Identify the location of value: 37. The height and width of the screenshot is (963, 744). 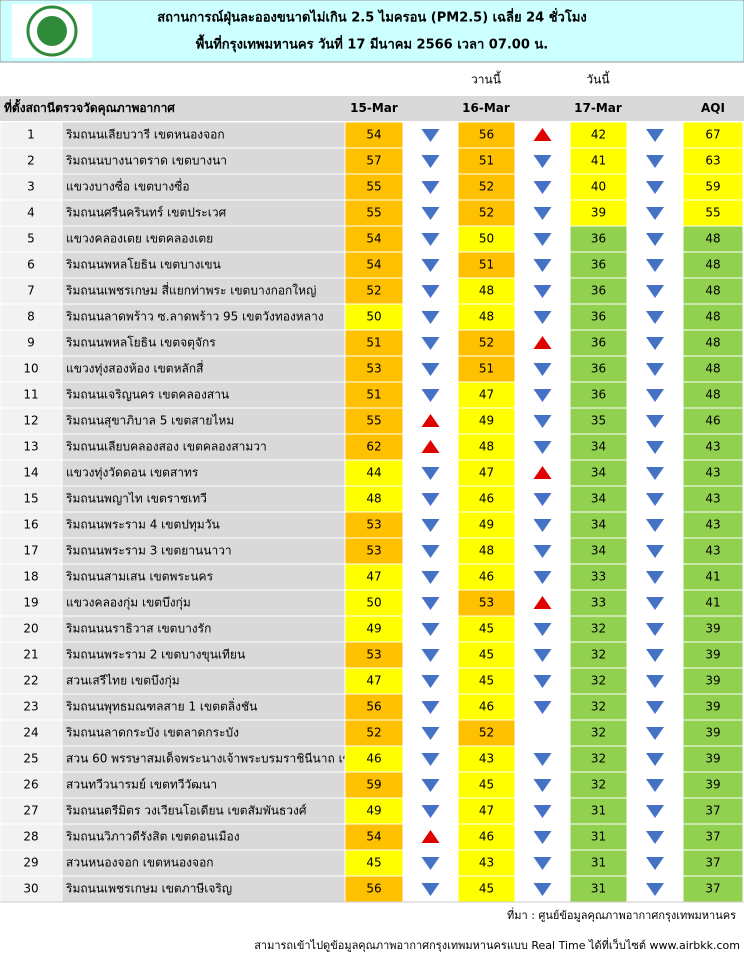
(712, 811).